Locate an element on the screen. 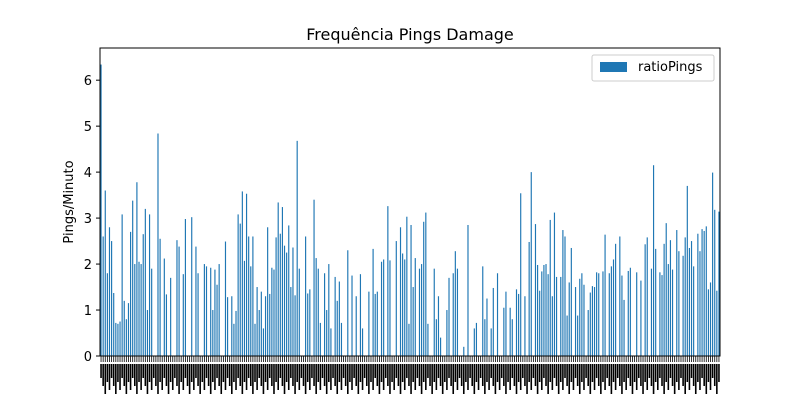  y-axis-label: Pings/Minuto is located at coordinates (69, 201).